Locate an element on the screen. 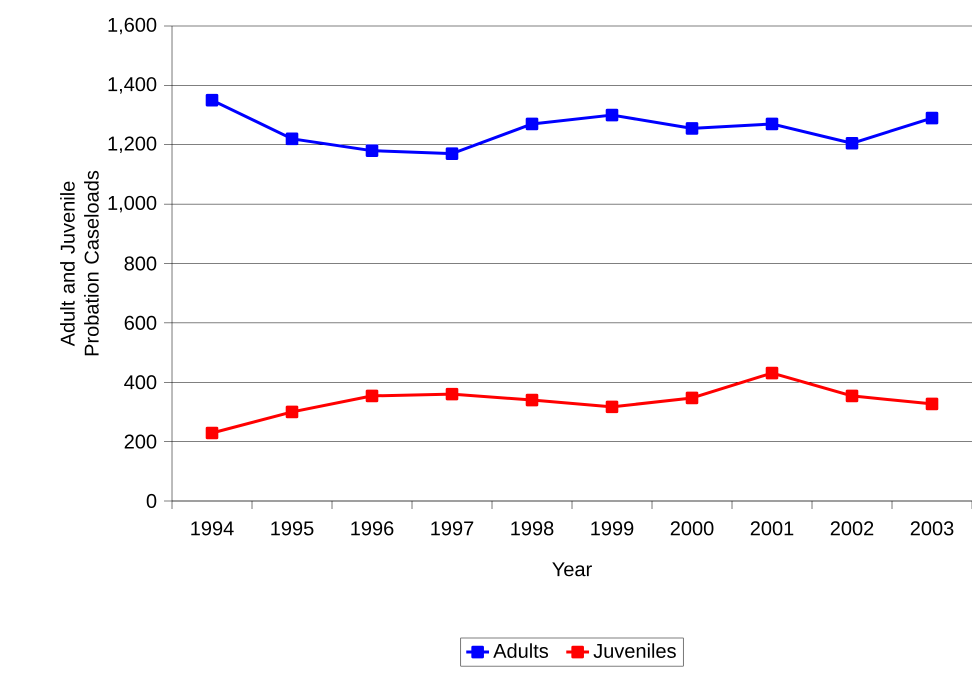  y-tick-label: 0 is located at coordinates (151, 501).